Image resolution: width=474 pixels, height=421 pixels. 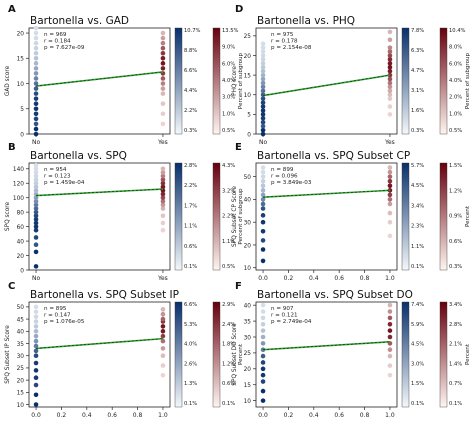 I want to click on stat-text: r = 0.178, so click(x=284, y=42).